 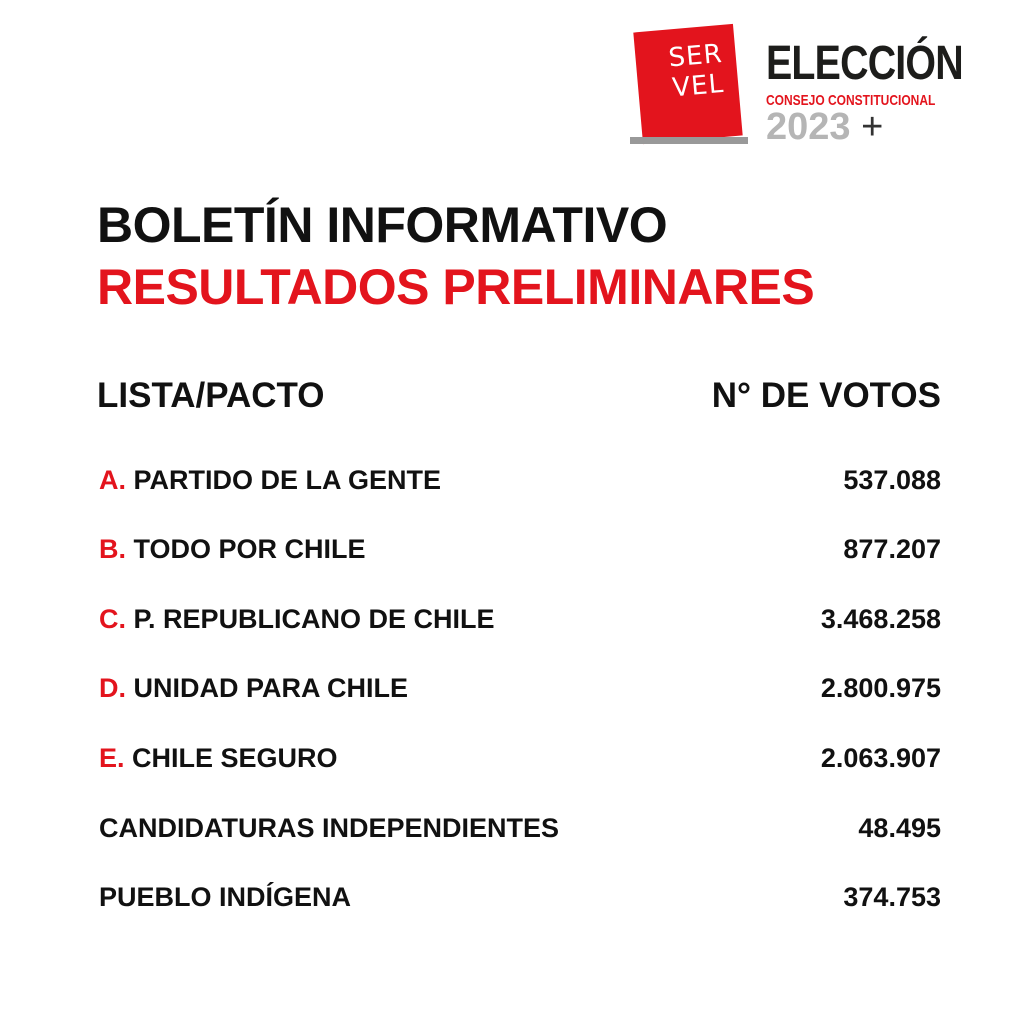 What do you see at coordinates (112, 757) in the screenshot?
I see `list-letter: E.` at bounding box center [112, 757].